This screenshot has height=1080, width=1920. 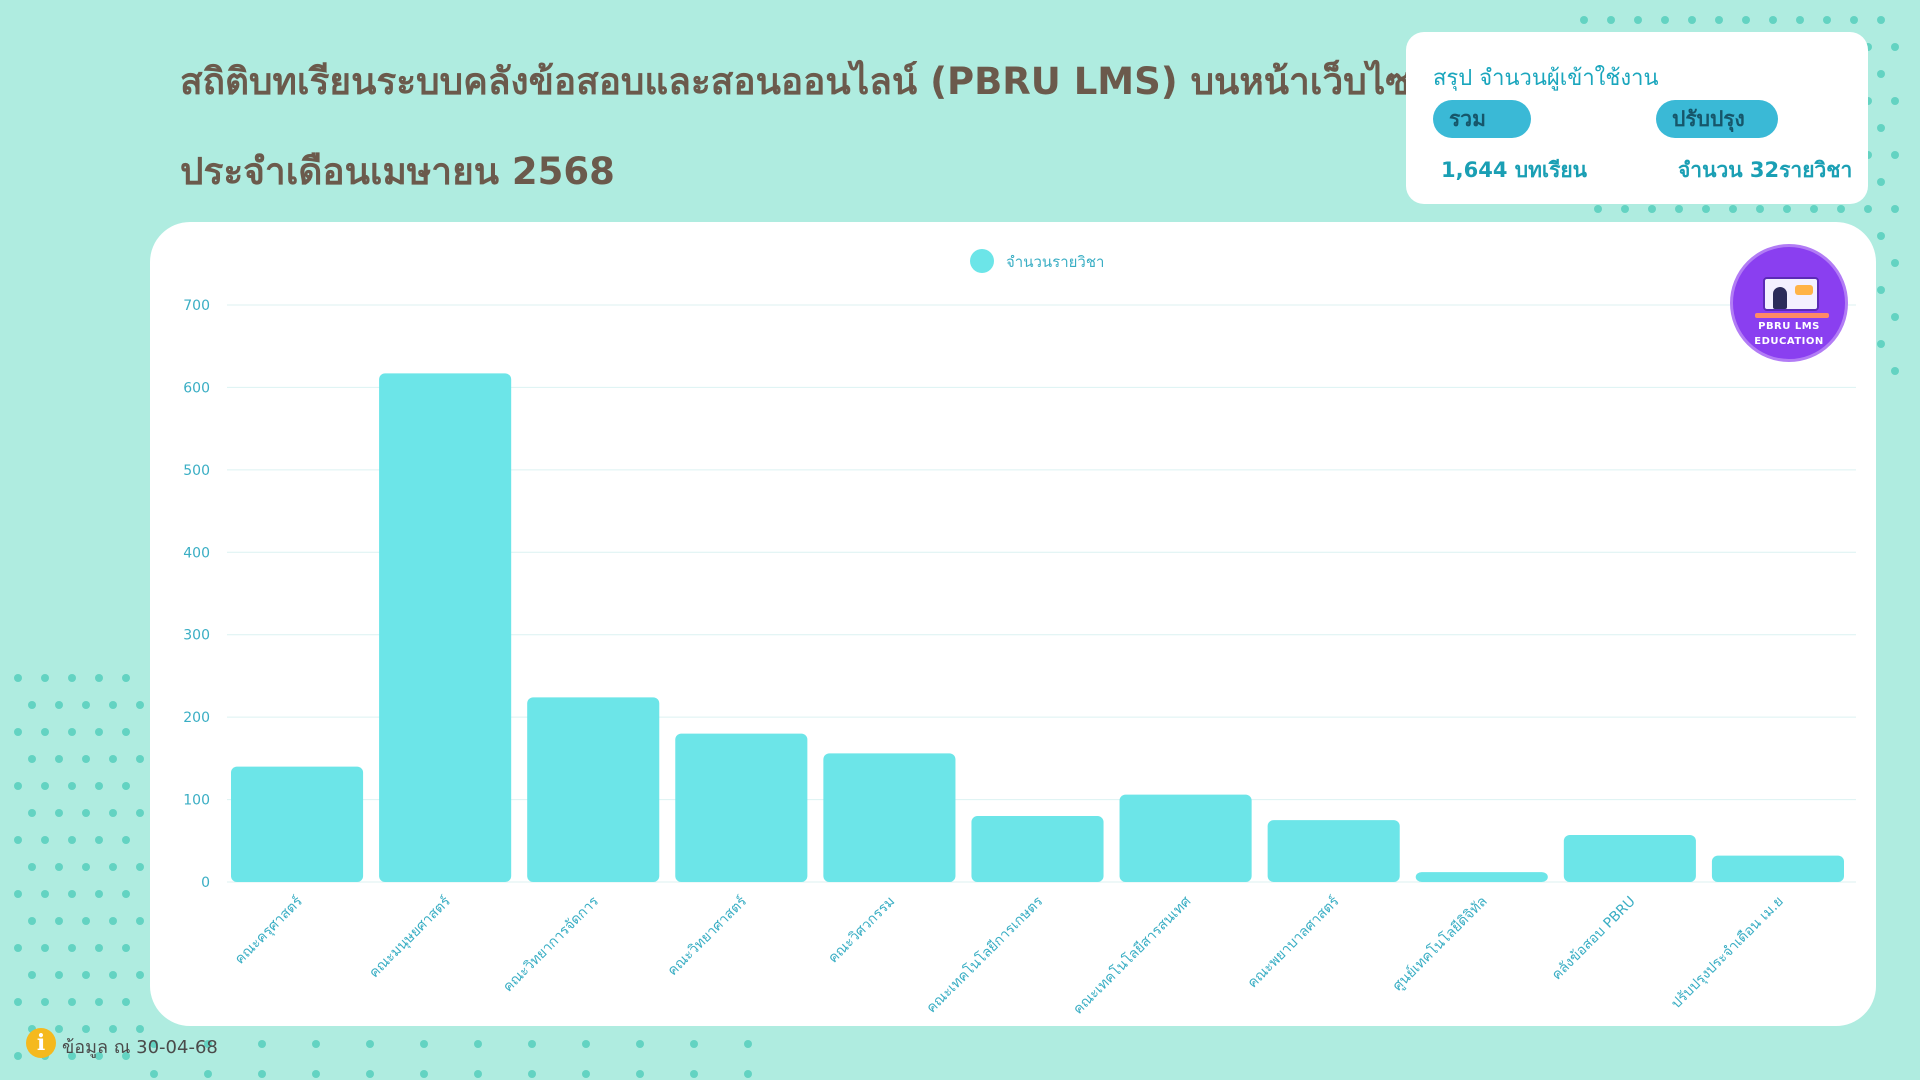 I want to click on y-tick-label: 300, so click(x=196, y=636).